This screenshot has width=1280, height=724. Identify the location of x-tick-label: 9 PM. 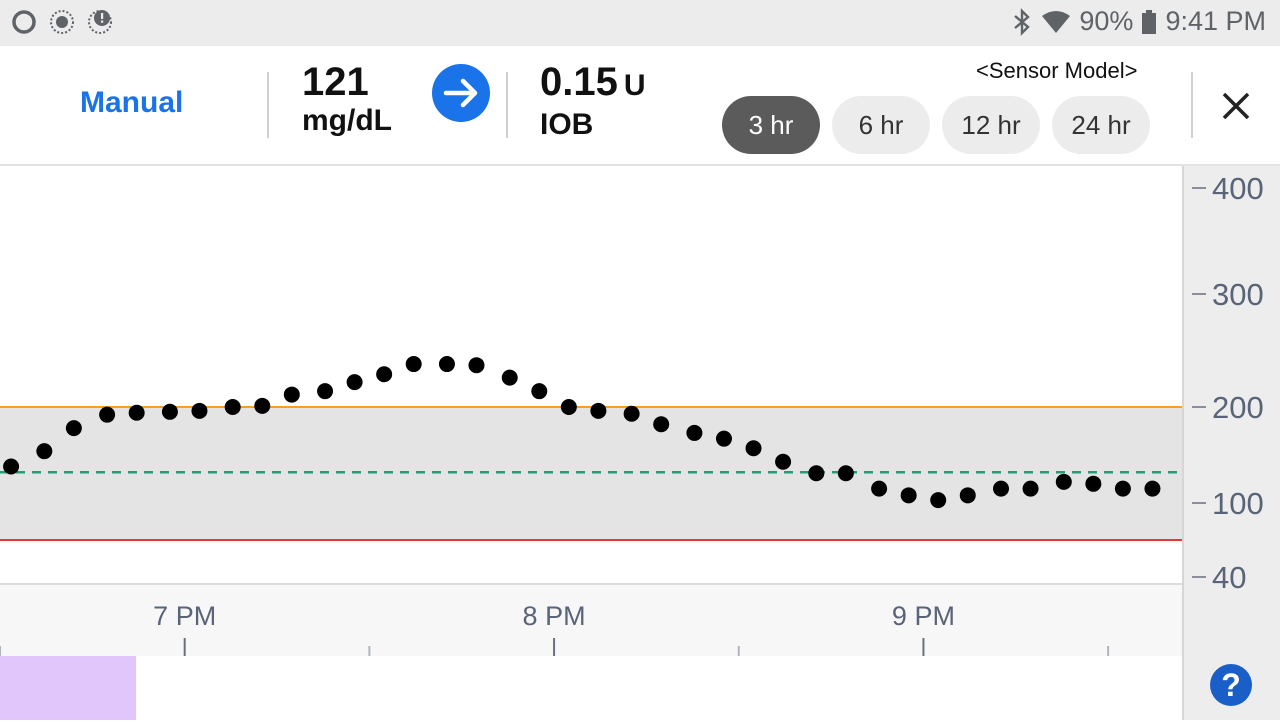
(923, 616).